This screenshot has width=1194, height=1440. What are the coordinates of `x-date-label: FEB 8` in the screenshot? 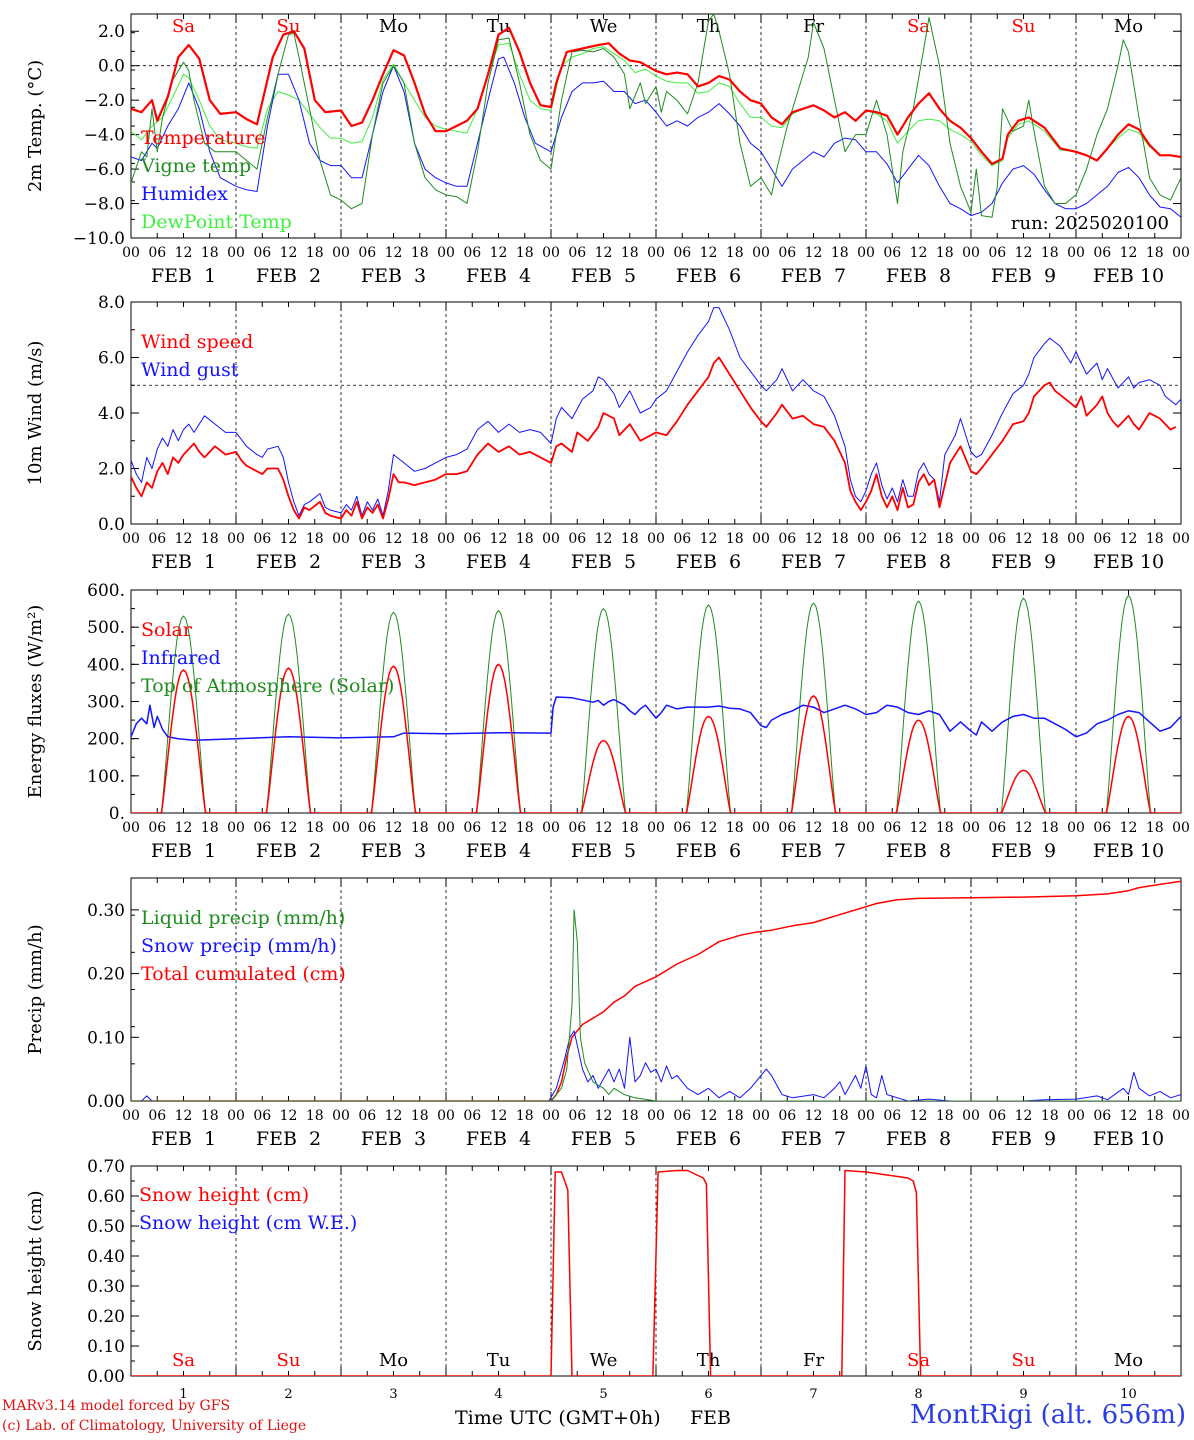 It's located at (918, 276).